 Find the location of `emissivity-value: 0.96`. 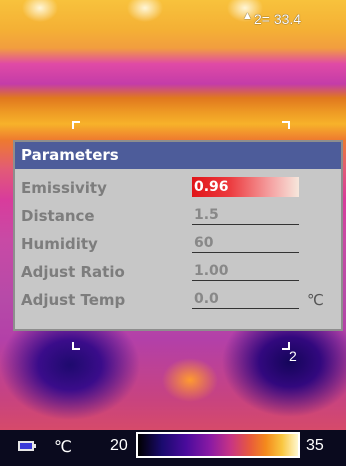

emissivity-value: 0.96 is located at coordinates (211, 187).